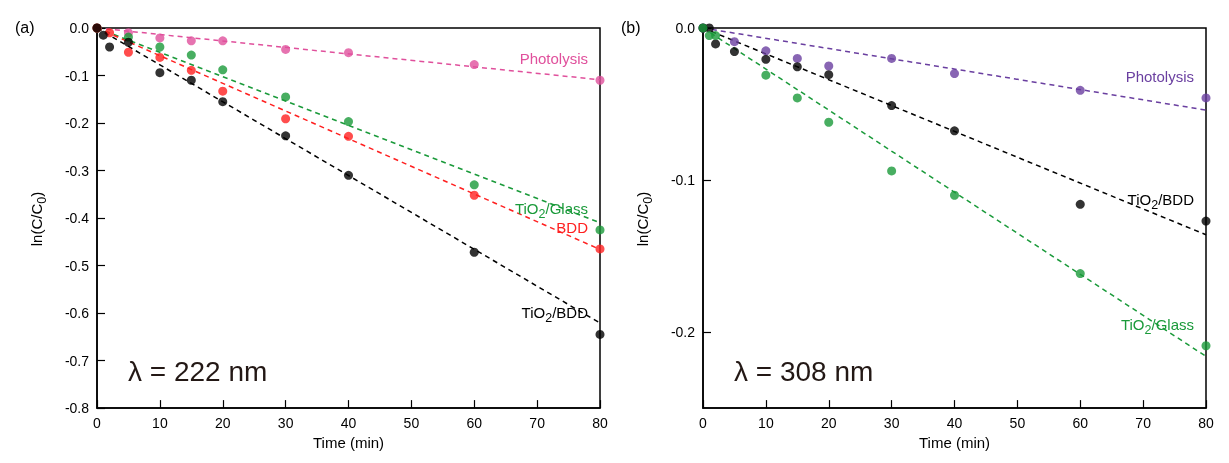 This screenshot has height=463, width=1229. Describe the element at coordinates (77, 218) in the screenshot. I see `y-tick-label: -0.4` at that location.